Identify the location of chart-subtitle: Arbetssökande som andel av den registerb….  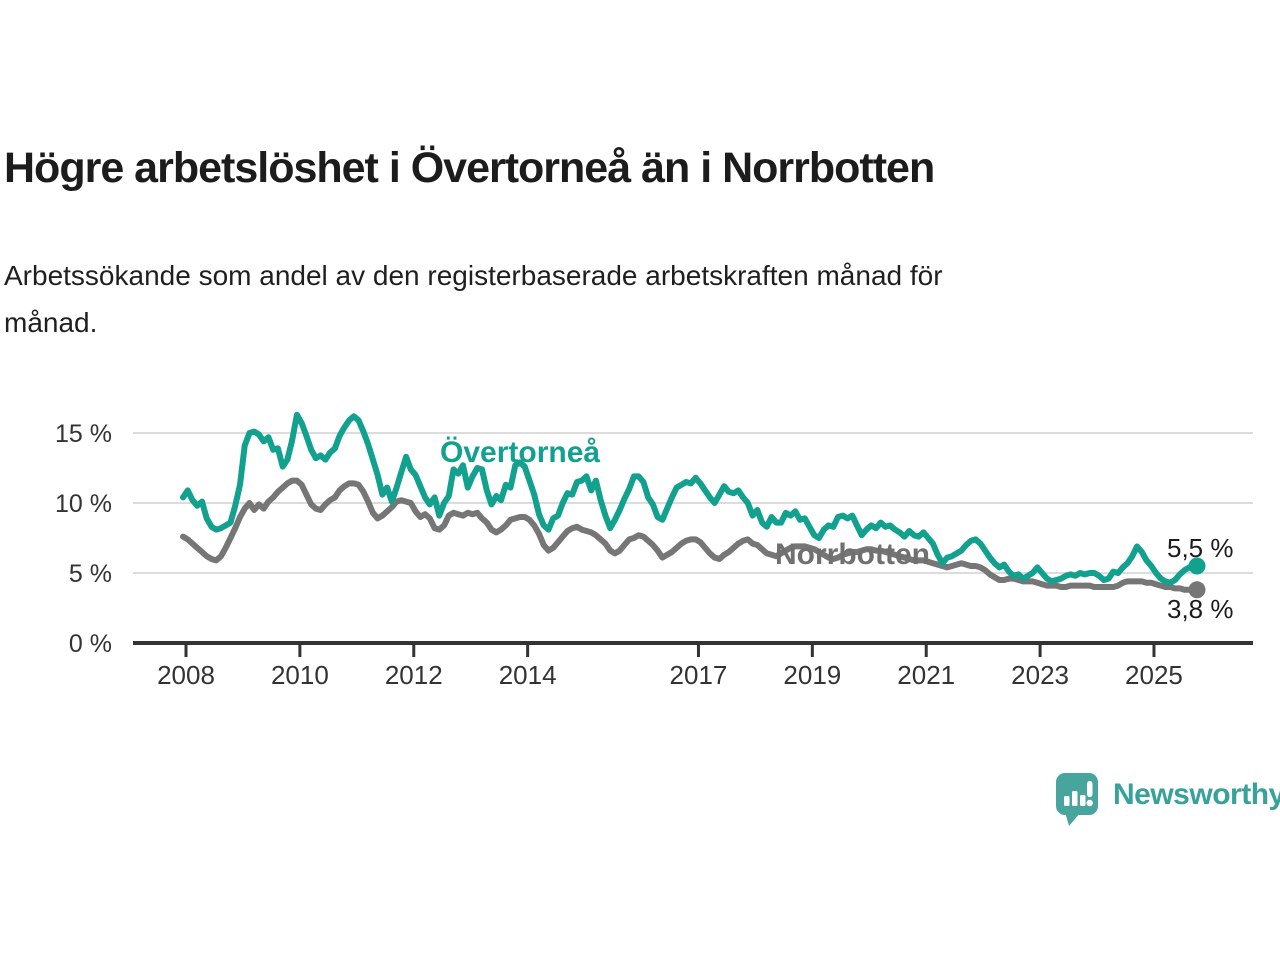
(604, 299).